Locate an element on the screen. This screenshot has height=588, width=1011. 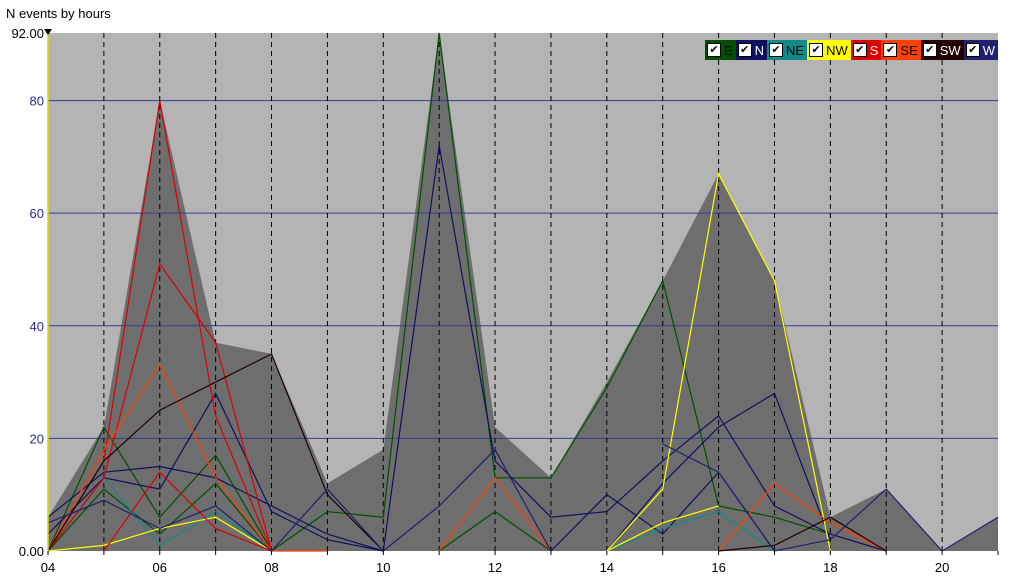
legend-label: NE is located at coordinates (795, 50).